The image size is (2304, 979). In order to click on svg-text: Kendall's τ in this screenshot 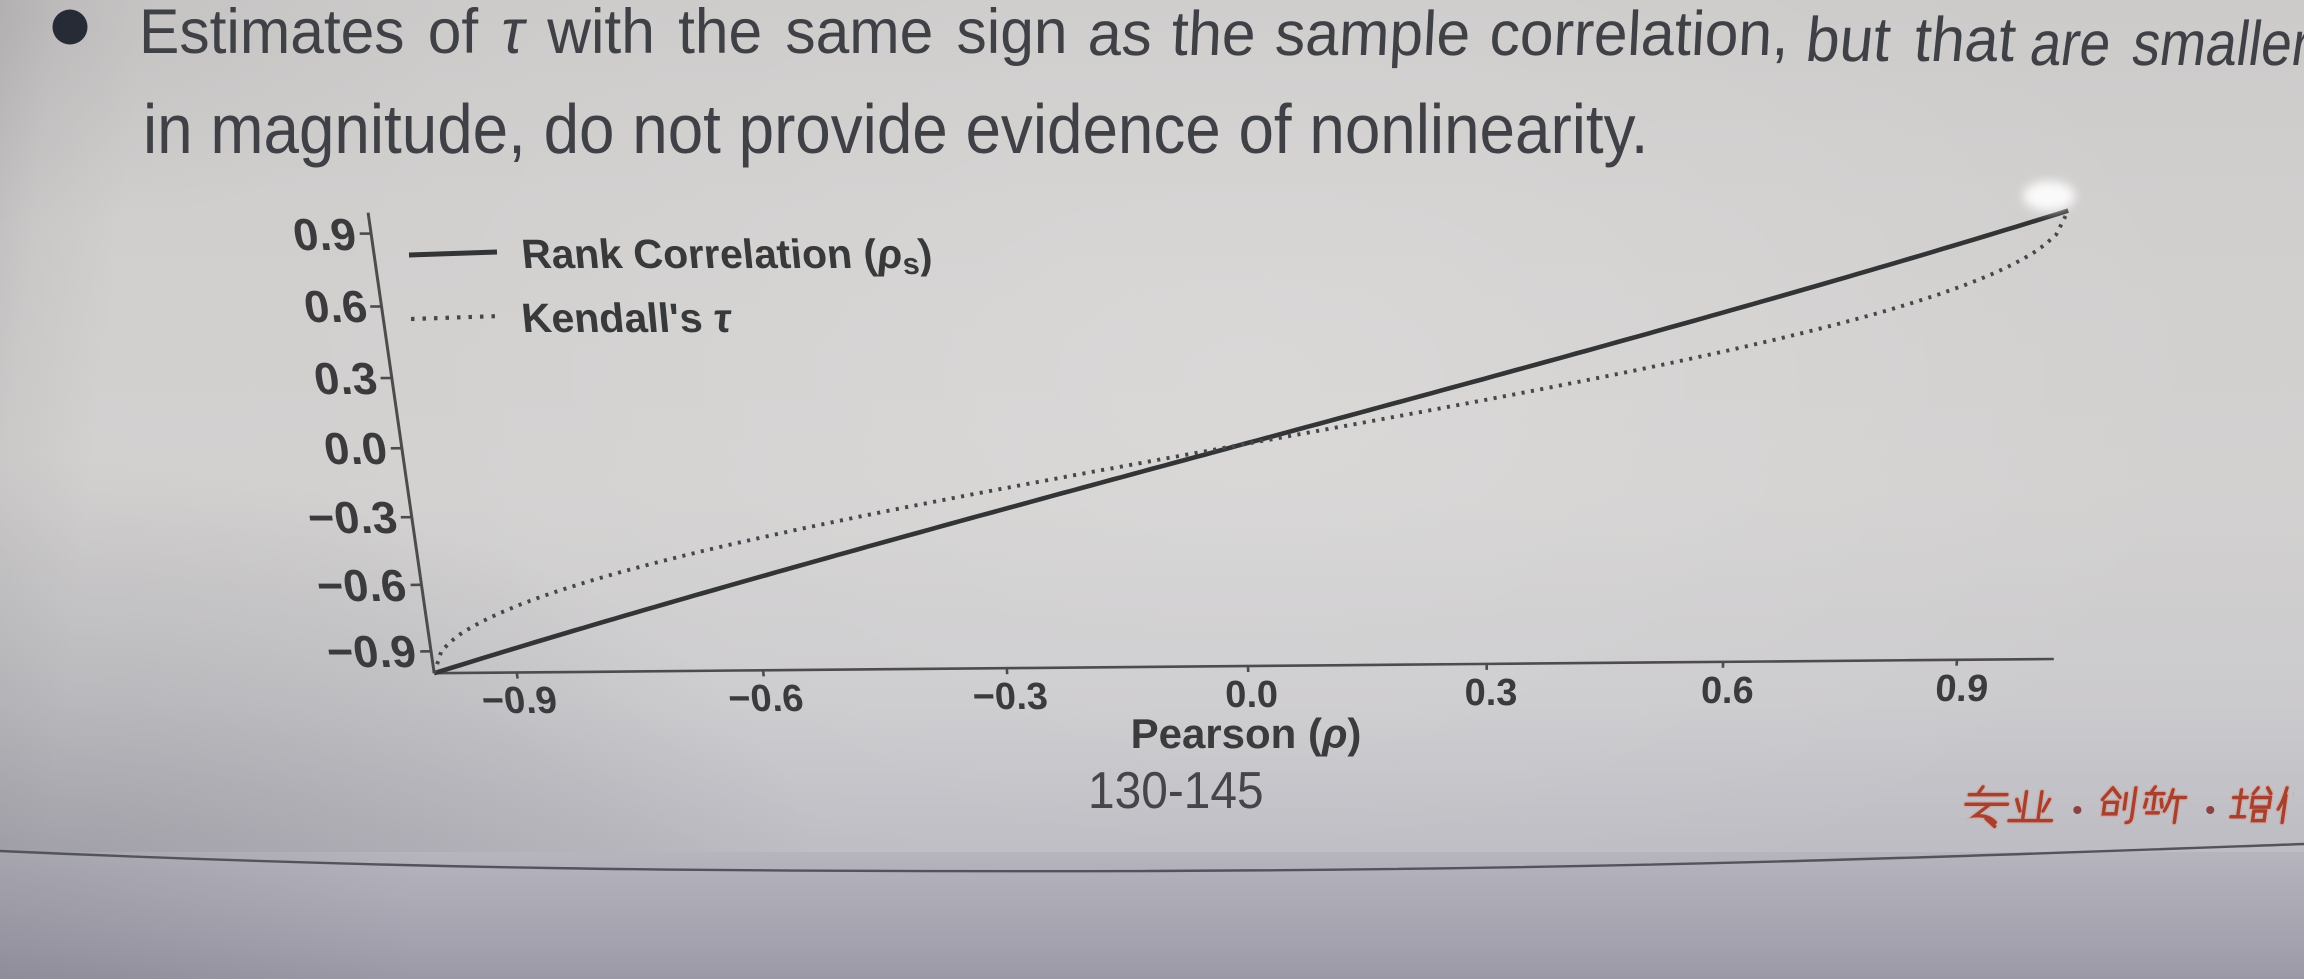, I will do `click(626, 318)`.